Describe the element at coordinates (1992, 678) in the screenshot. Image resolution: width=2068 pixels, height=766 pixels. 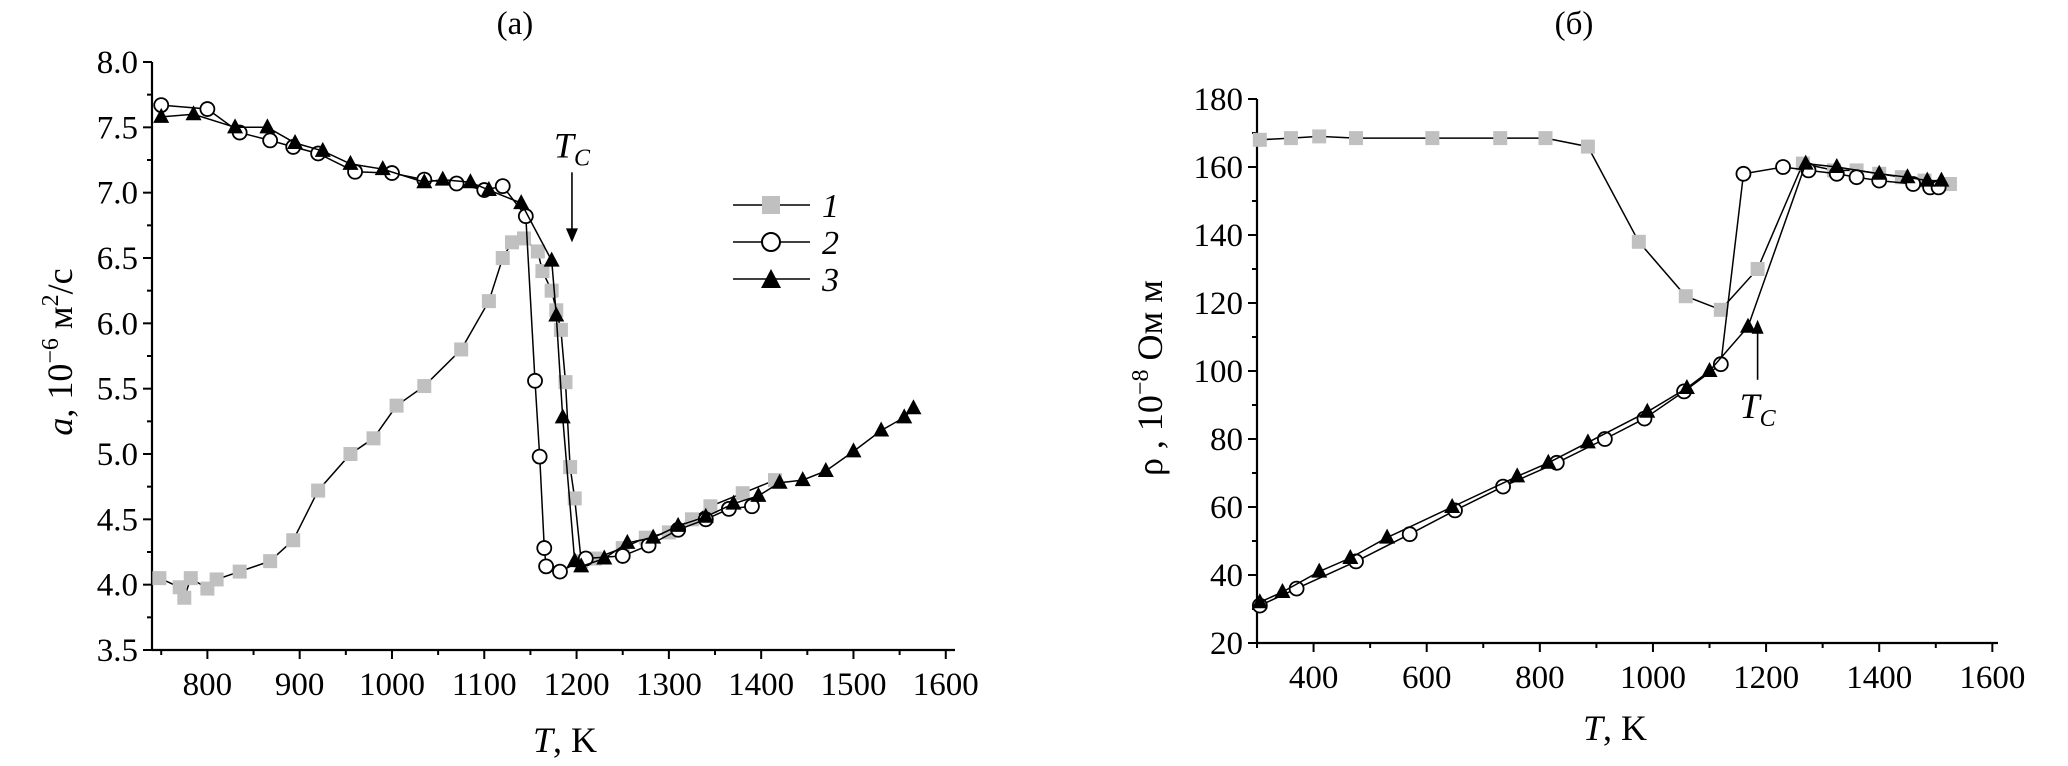
I see `panel-b-x-tick-label: 1600` at that location.